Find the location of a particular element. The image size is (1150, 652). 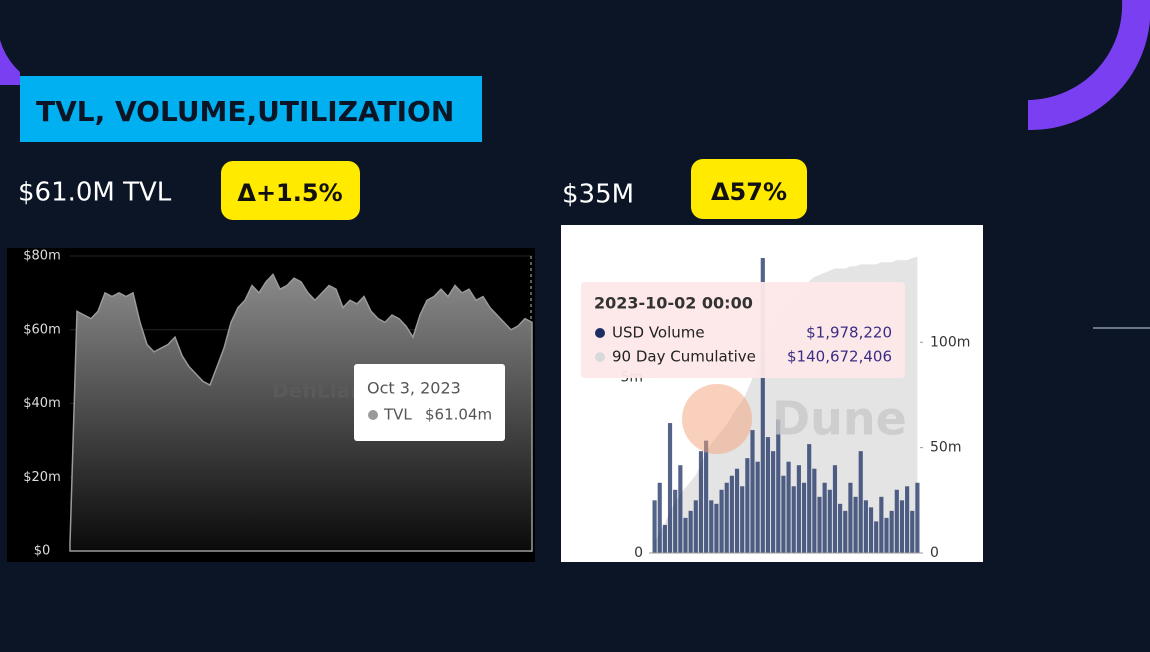

y-tick-label: $80m is located at coordinates (41, 256).